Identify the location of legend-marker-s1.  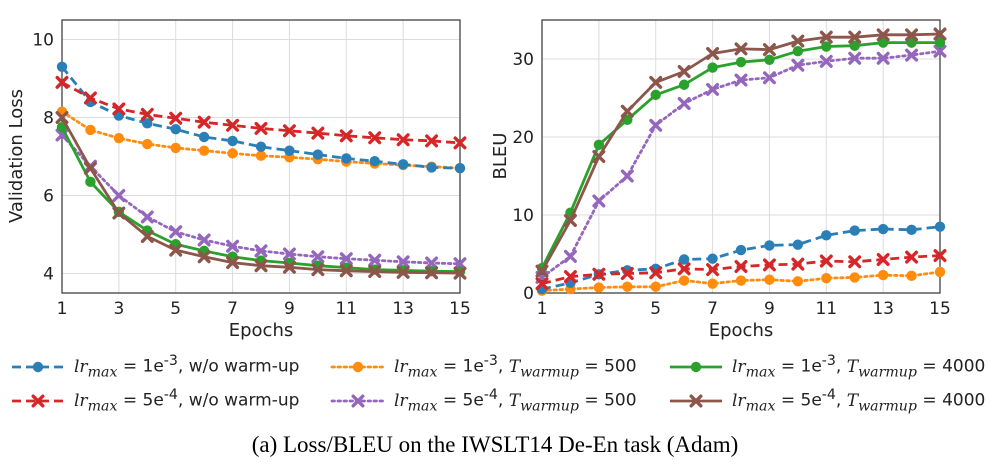
(38, 367).